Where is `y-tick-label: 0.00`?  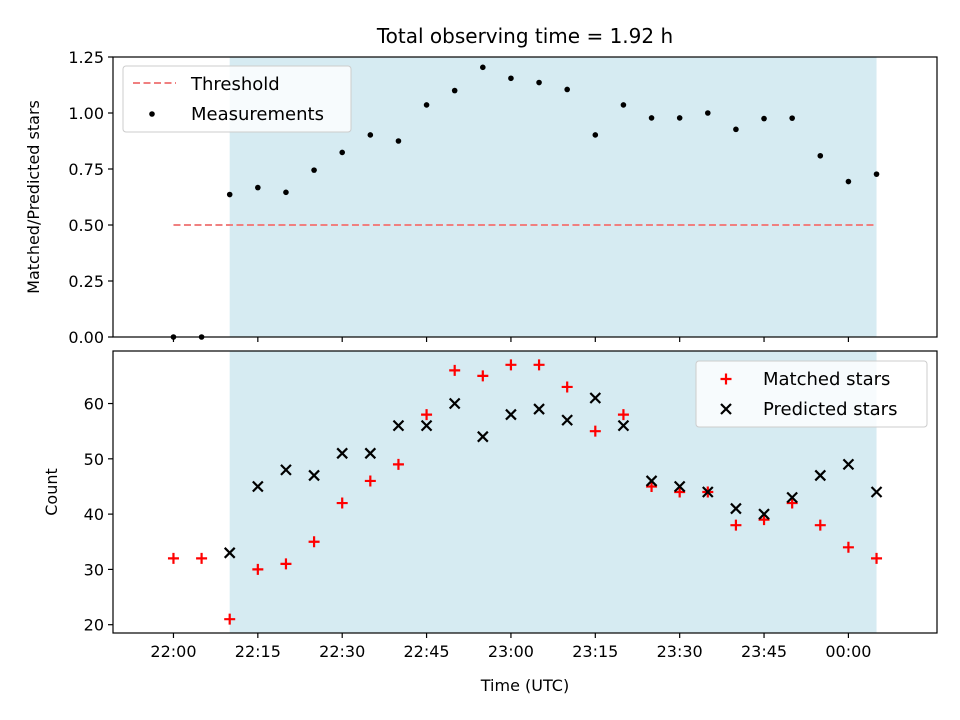 y-tick-label: 0.00 is located at coordinates (86, 337).